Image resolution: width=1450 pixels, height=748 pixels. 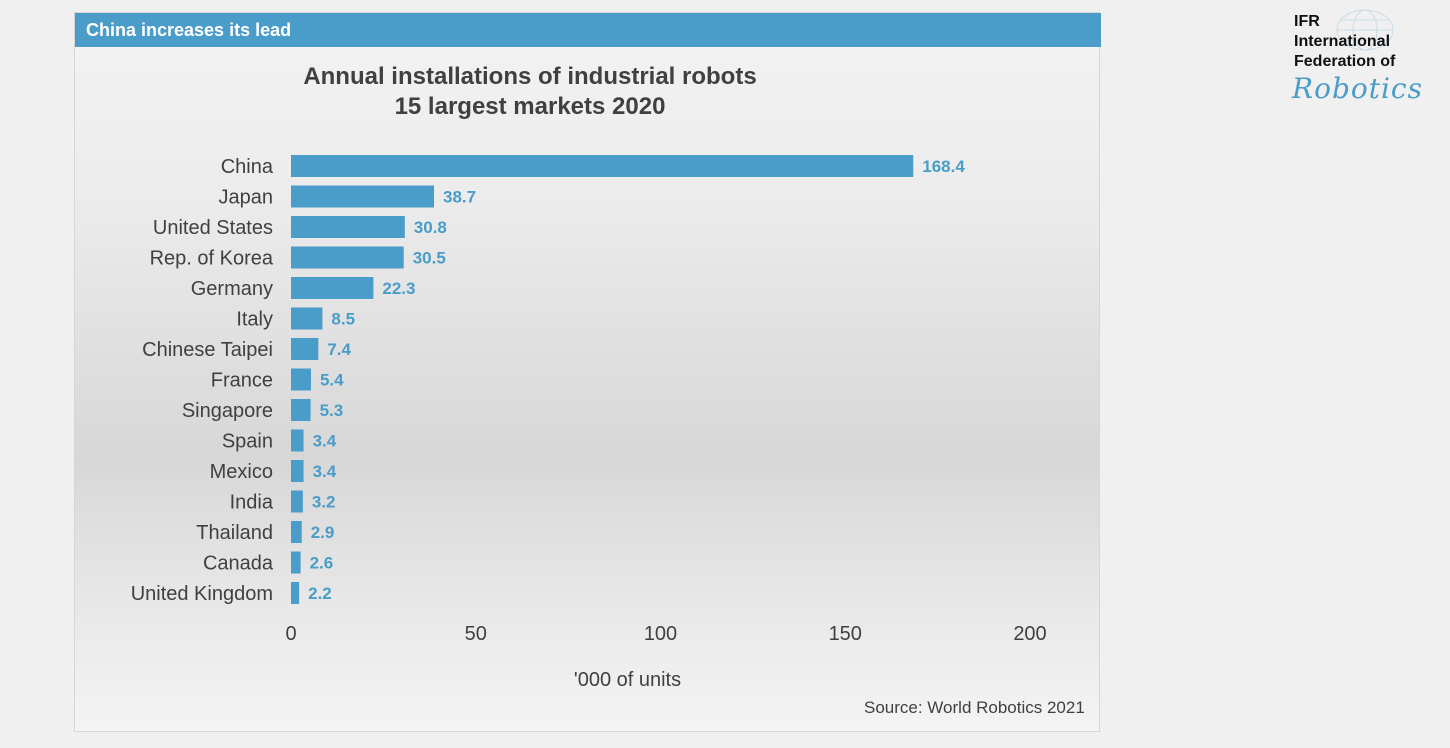 I want to click on data-label: 5.4, so click(x=332, y=380).